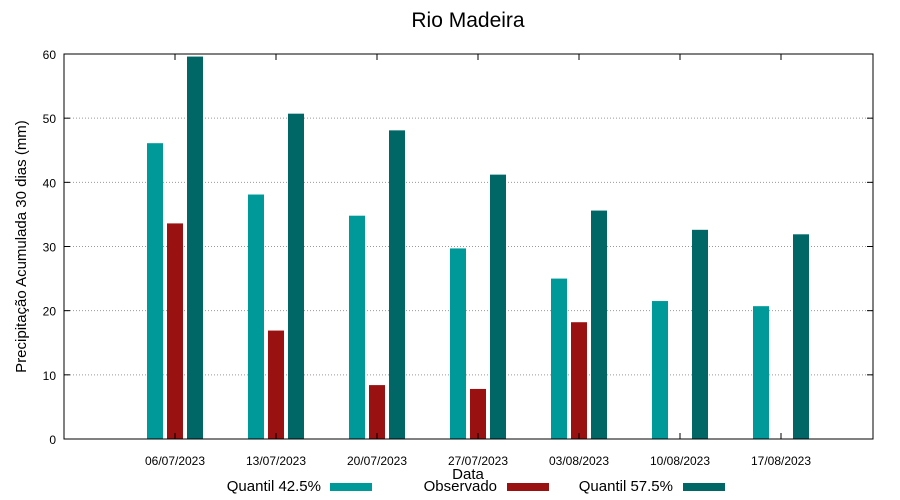 The height and width of the screenshot is (500, 900). What do you see at coordinates (579, 461) in the screenshot?
I see `x-tick-label: 03/08/2023` at bounding box center [579, 461].